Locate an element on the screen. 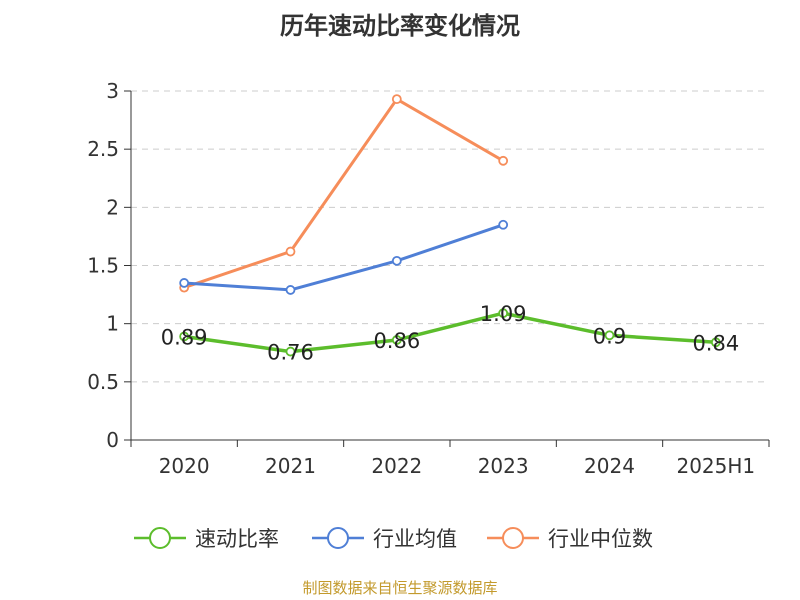  data-label: 0.86 is located at coordinates (396, 341).